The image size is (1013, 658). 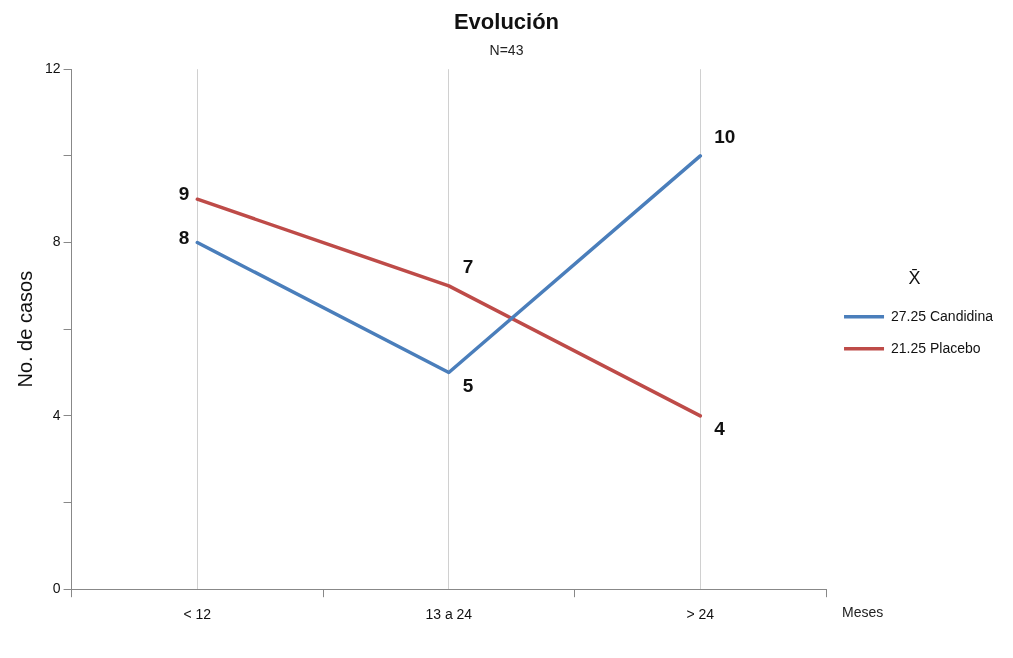 What do you see at coordinates (56, 241) in the screenshot?
I see `y-tick-label: 8` at bounding box center [56, 241].